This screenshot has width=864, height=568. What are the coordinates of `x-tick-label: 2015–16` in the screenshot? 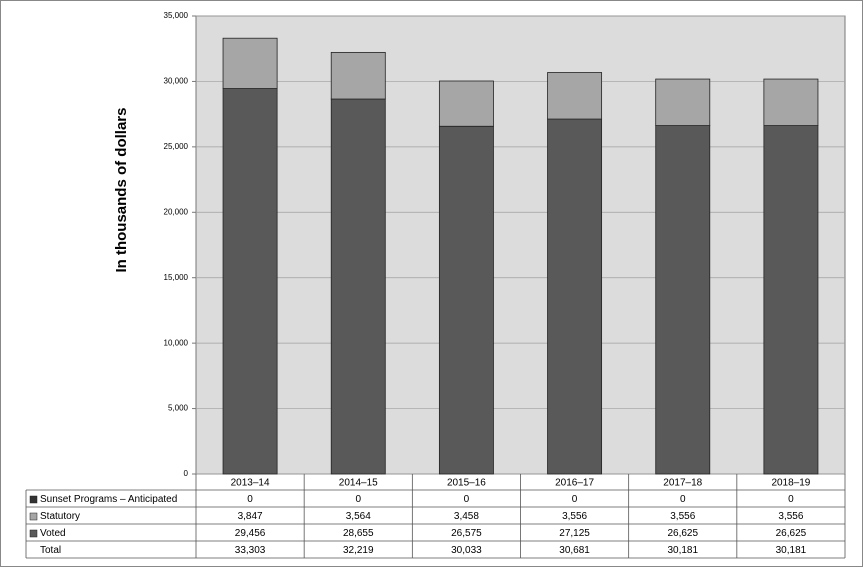 It's located at (466, 483).